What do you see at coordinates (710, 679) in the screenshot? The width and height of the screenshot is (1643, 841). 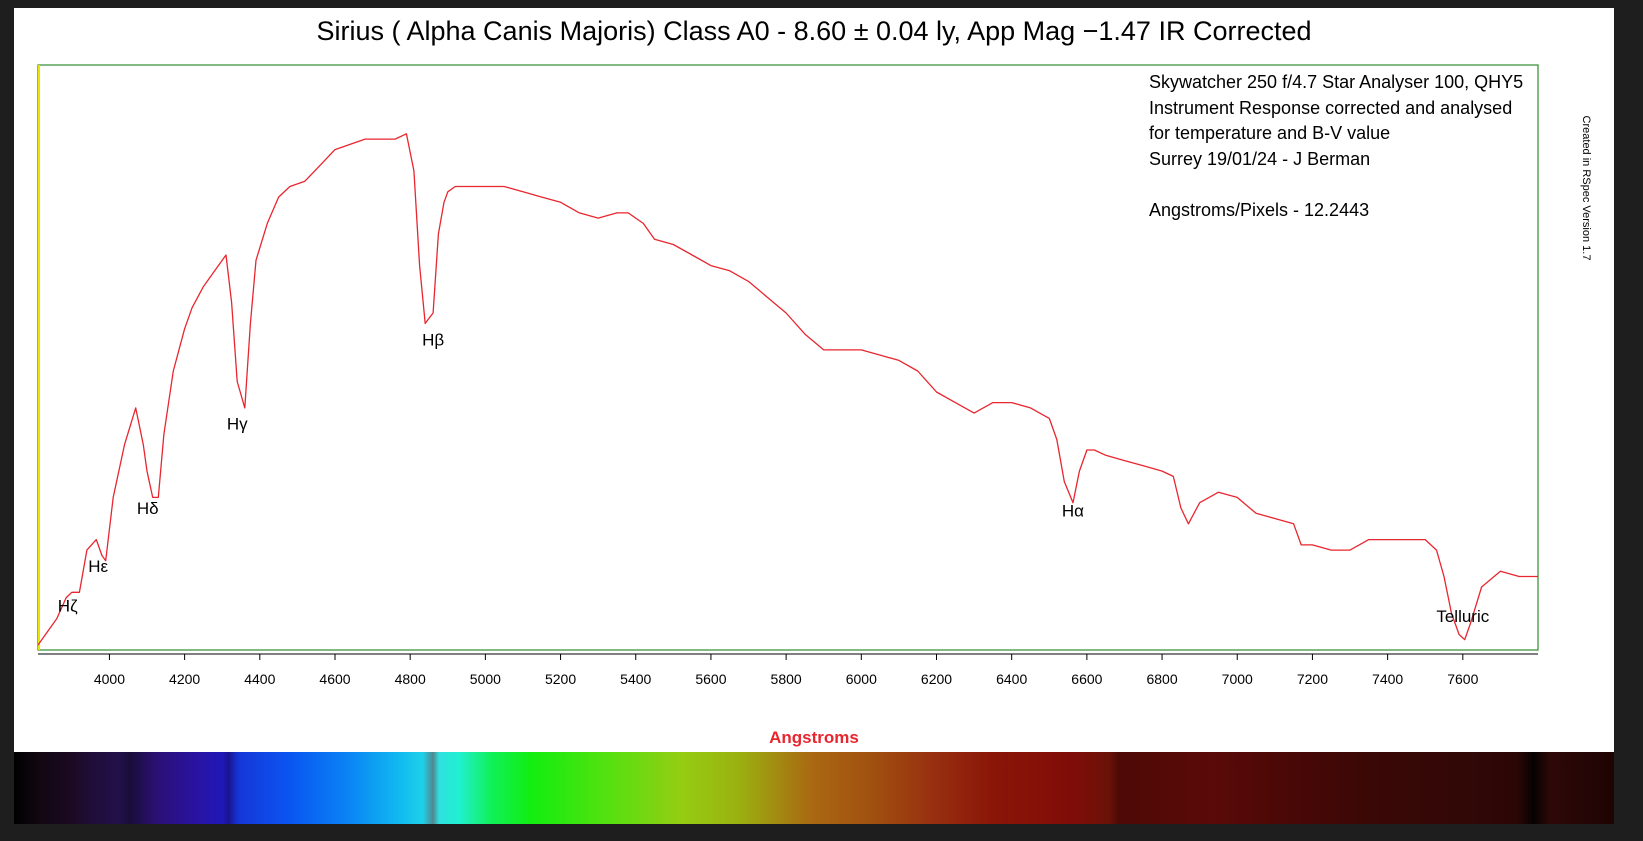 I see `x-tick-label: 5600` at bounding box center [710, 679].